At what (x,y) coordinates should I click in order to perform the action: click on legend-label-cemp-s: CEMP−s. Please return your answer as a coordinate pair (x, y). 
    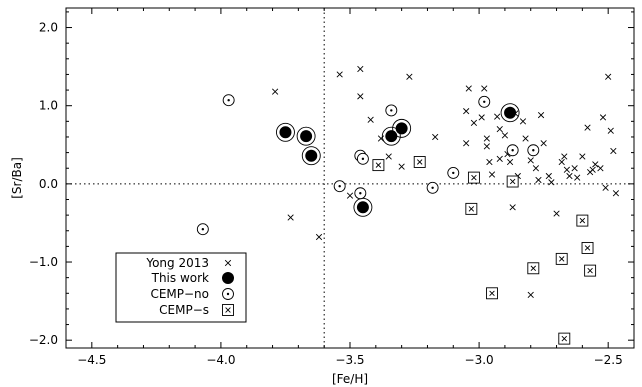
    Looking at the image, I should click on (184, 310).